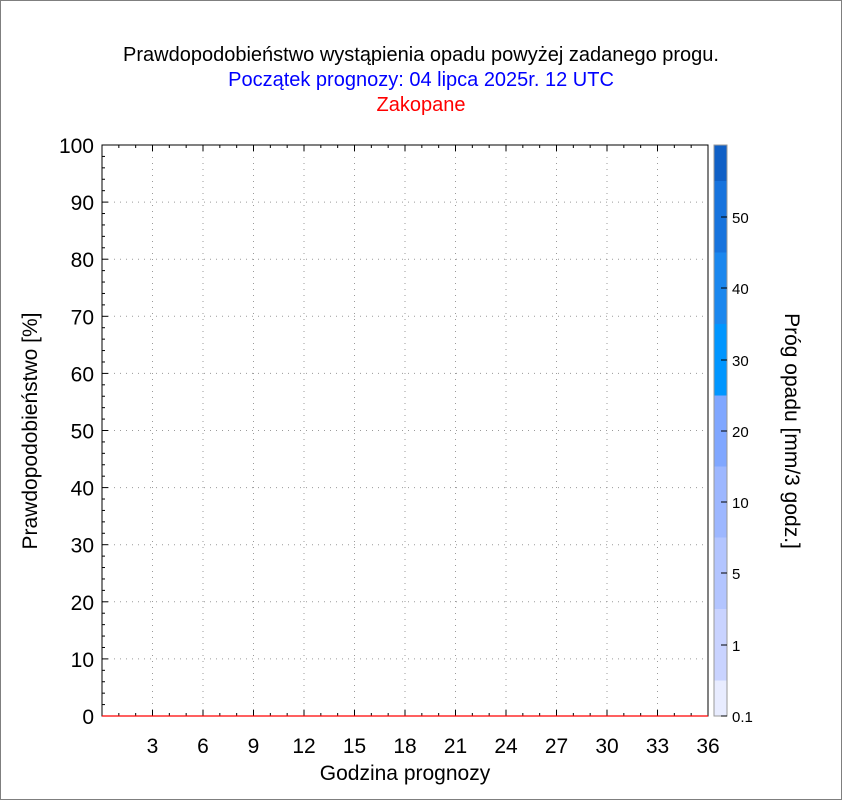  Describe the element at coordinates (556, 746) in the screenshot. I see `x-tick-label: 27` at that location.